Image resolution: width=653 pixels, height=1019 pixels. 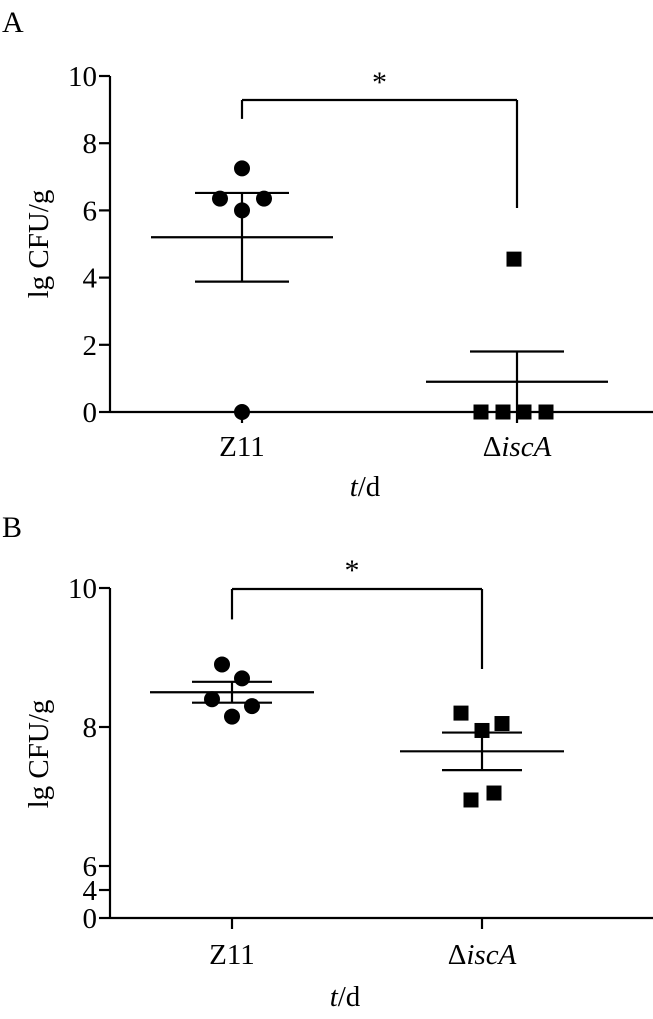 I want to click on panel-b-y-tick-label: 0, so click(x=90, y=919).